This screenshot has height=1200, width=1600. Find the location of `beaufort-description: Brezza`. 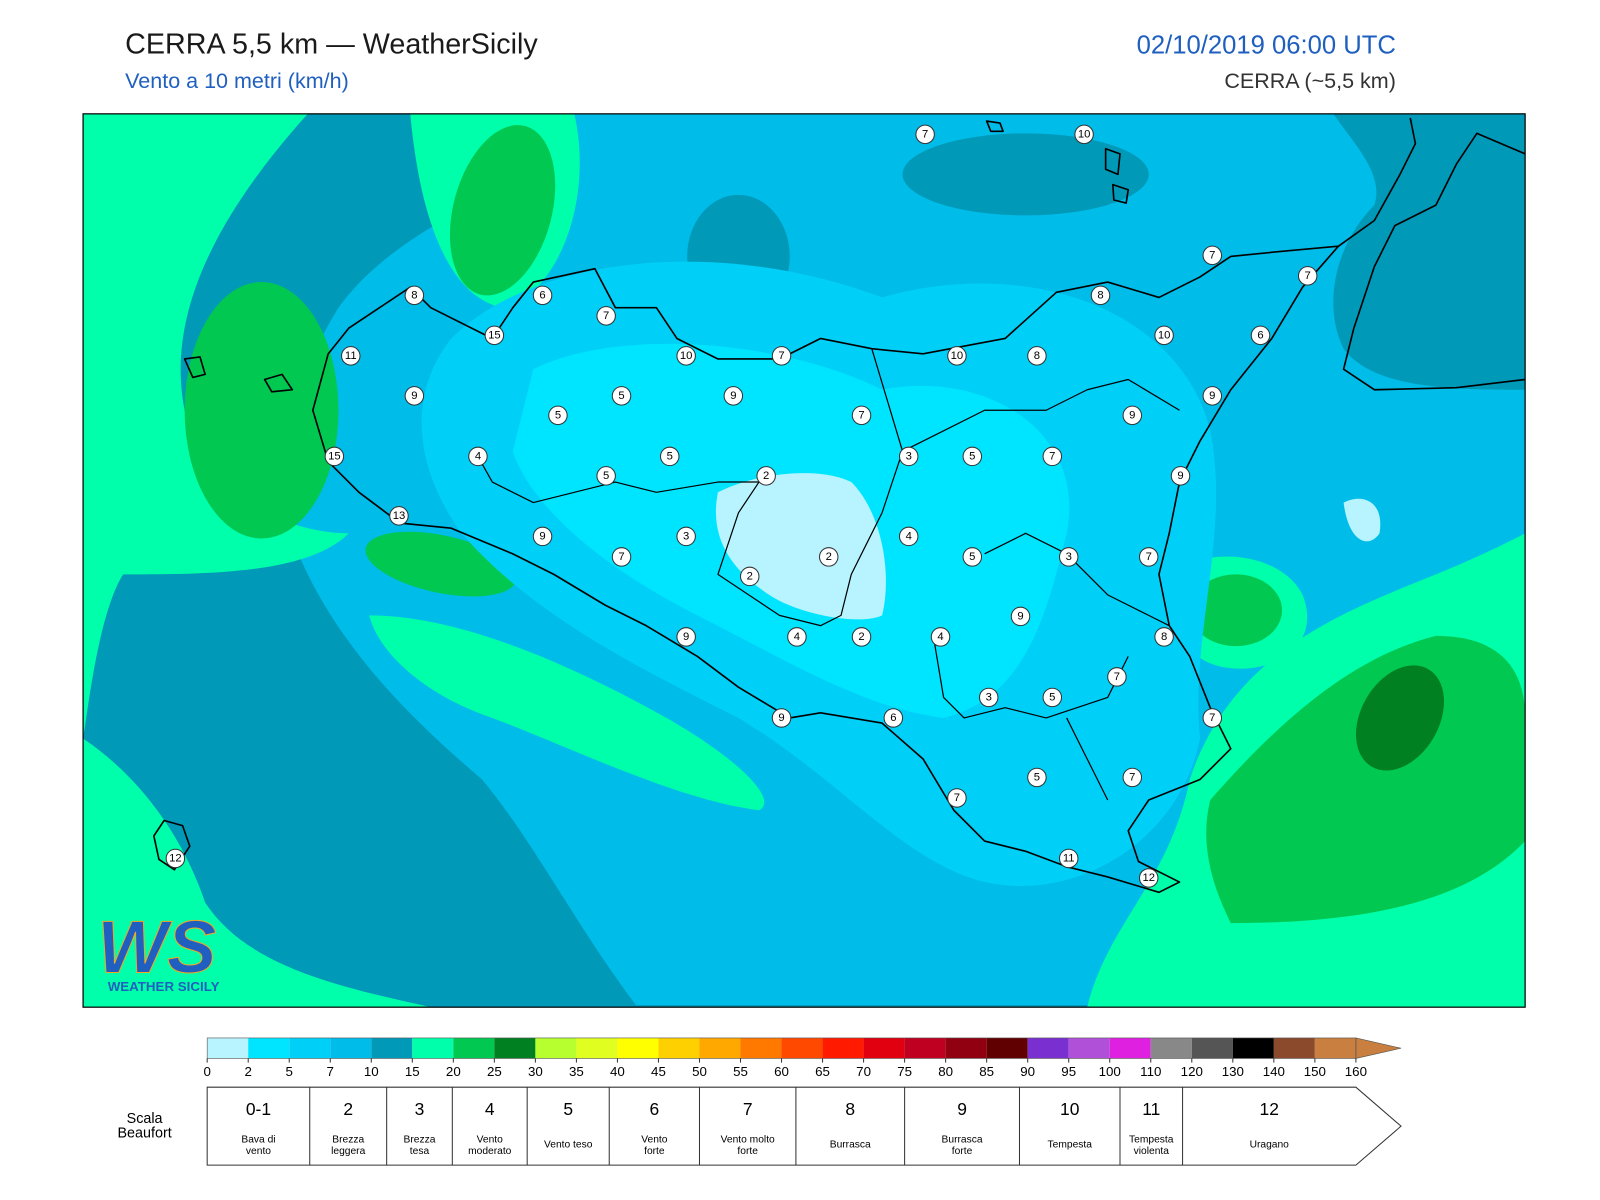

beaufort-description: Brezza is located at coordinates (420, 1140).